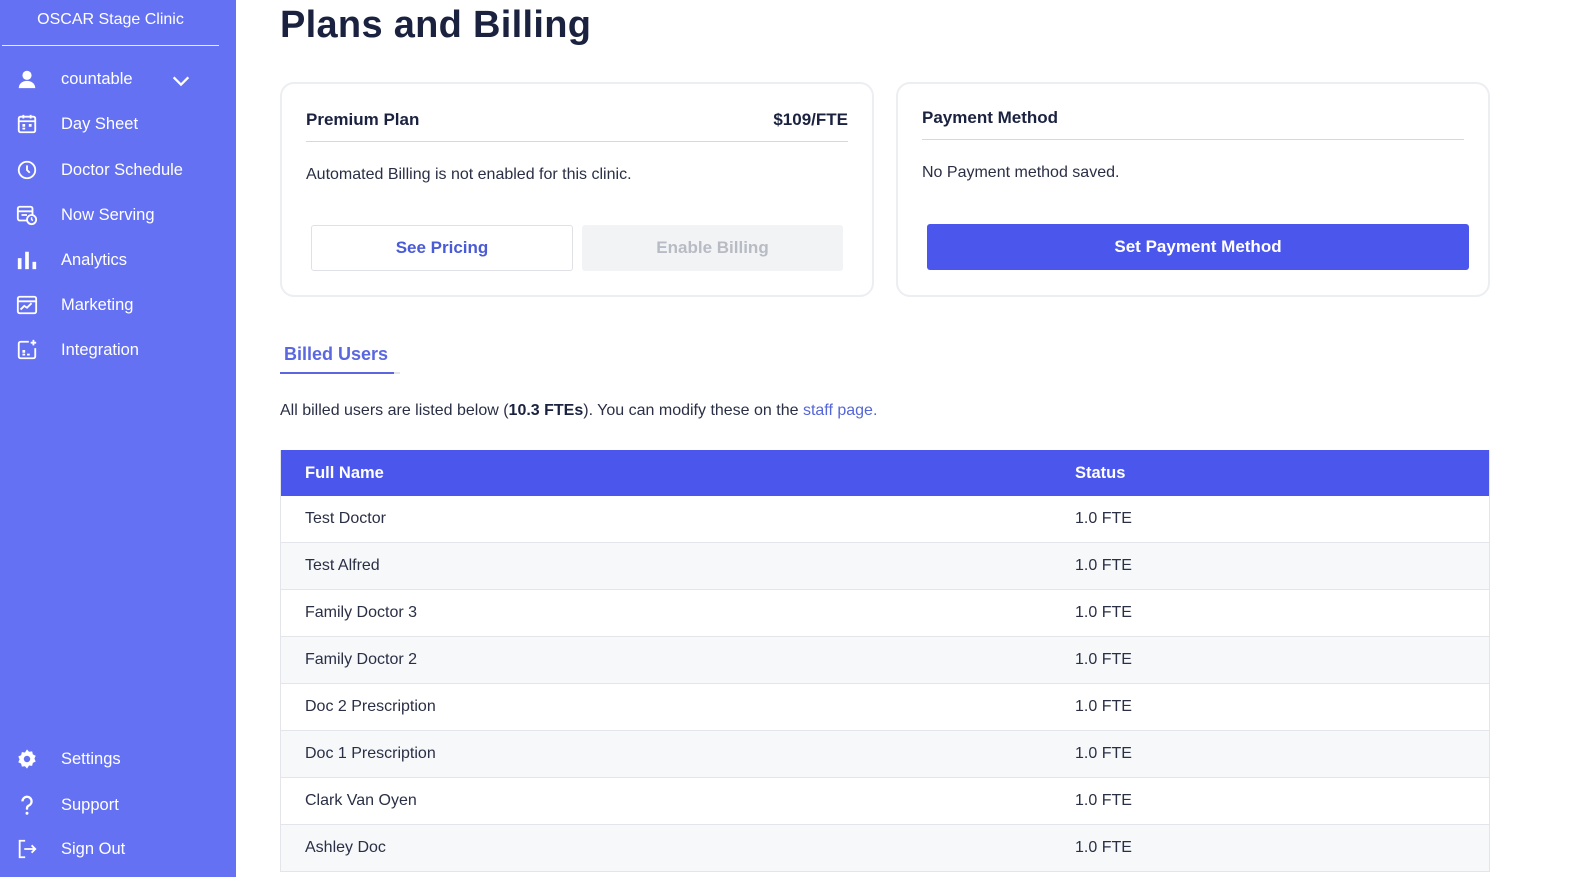 This screenshot has height=877, width=1581. What do you see at coordinates (397, 373) in the screenshot?
I see `tab-divider` at bounding box center [397, 373].